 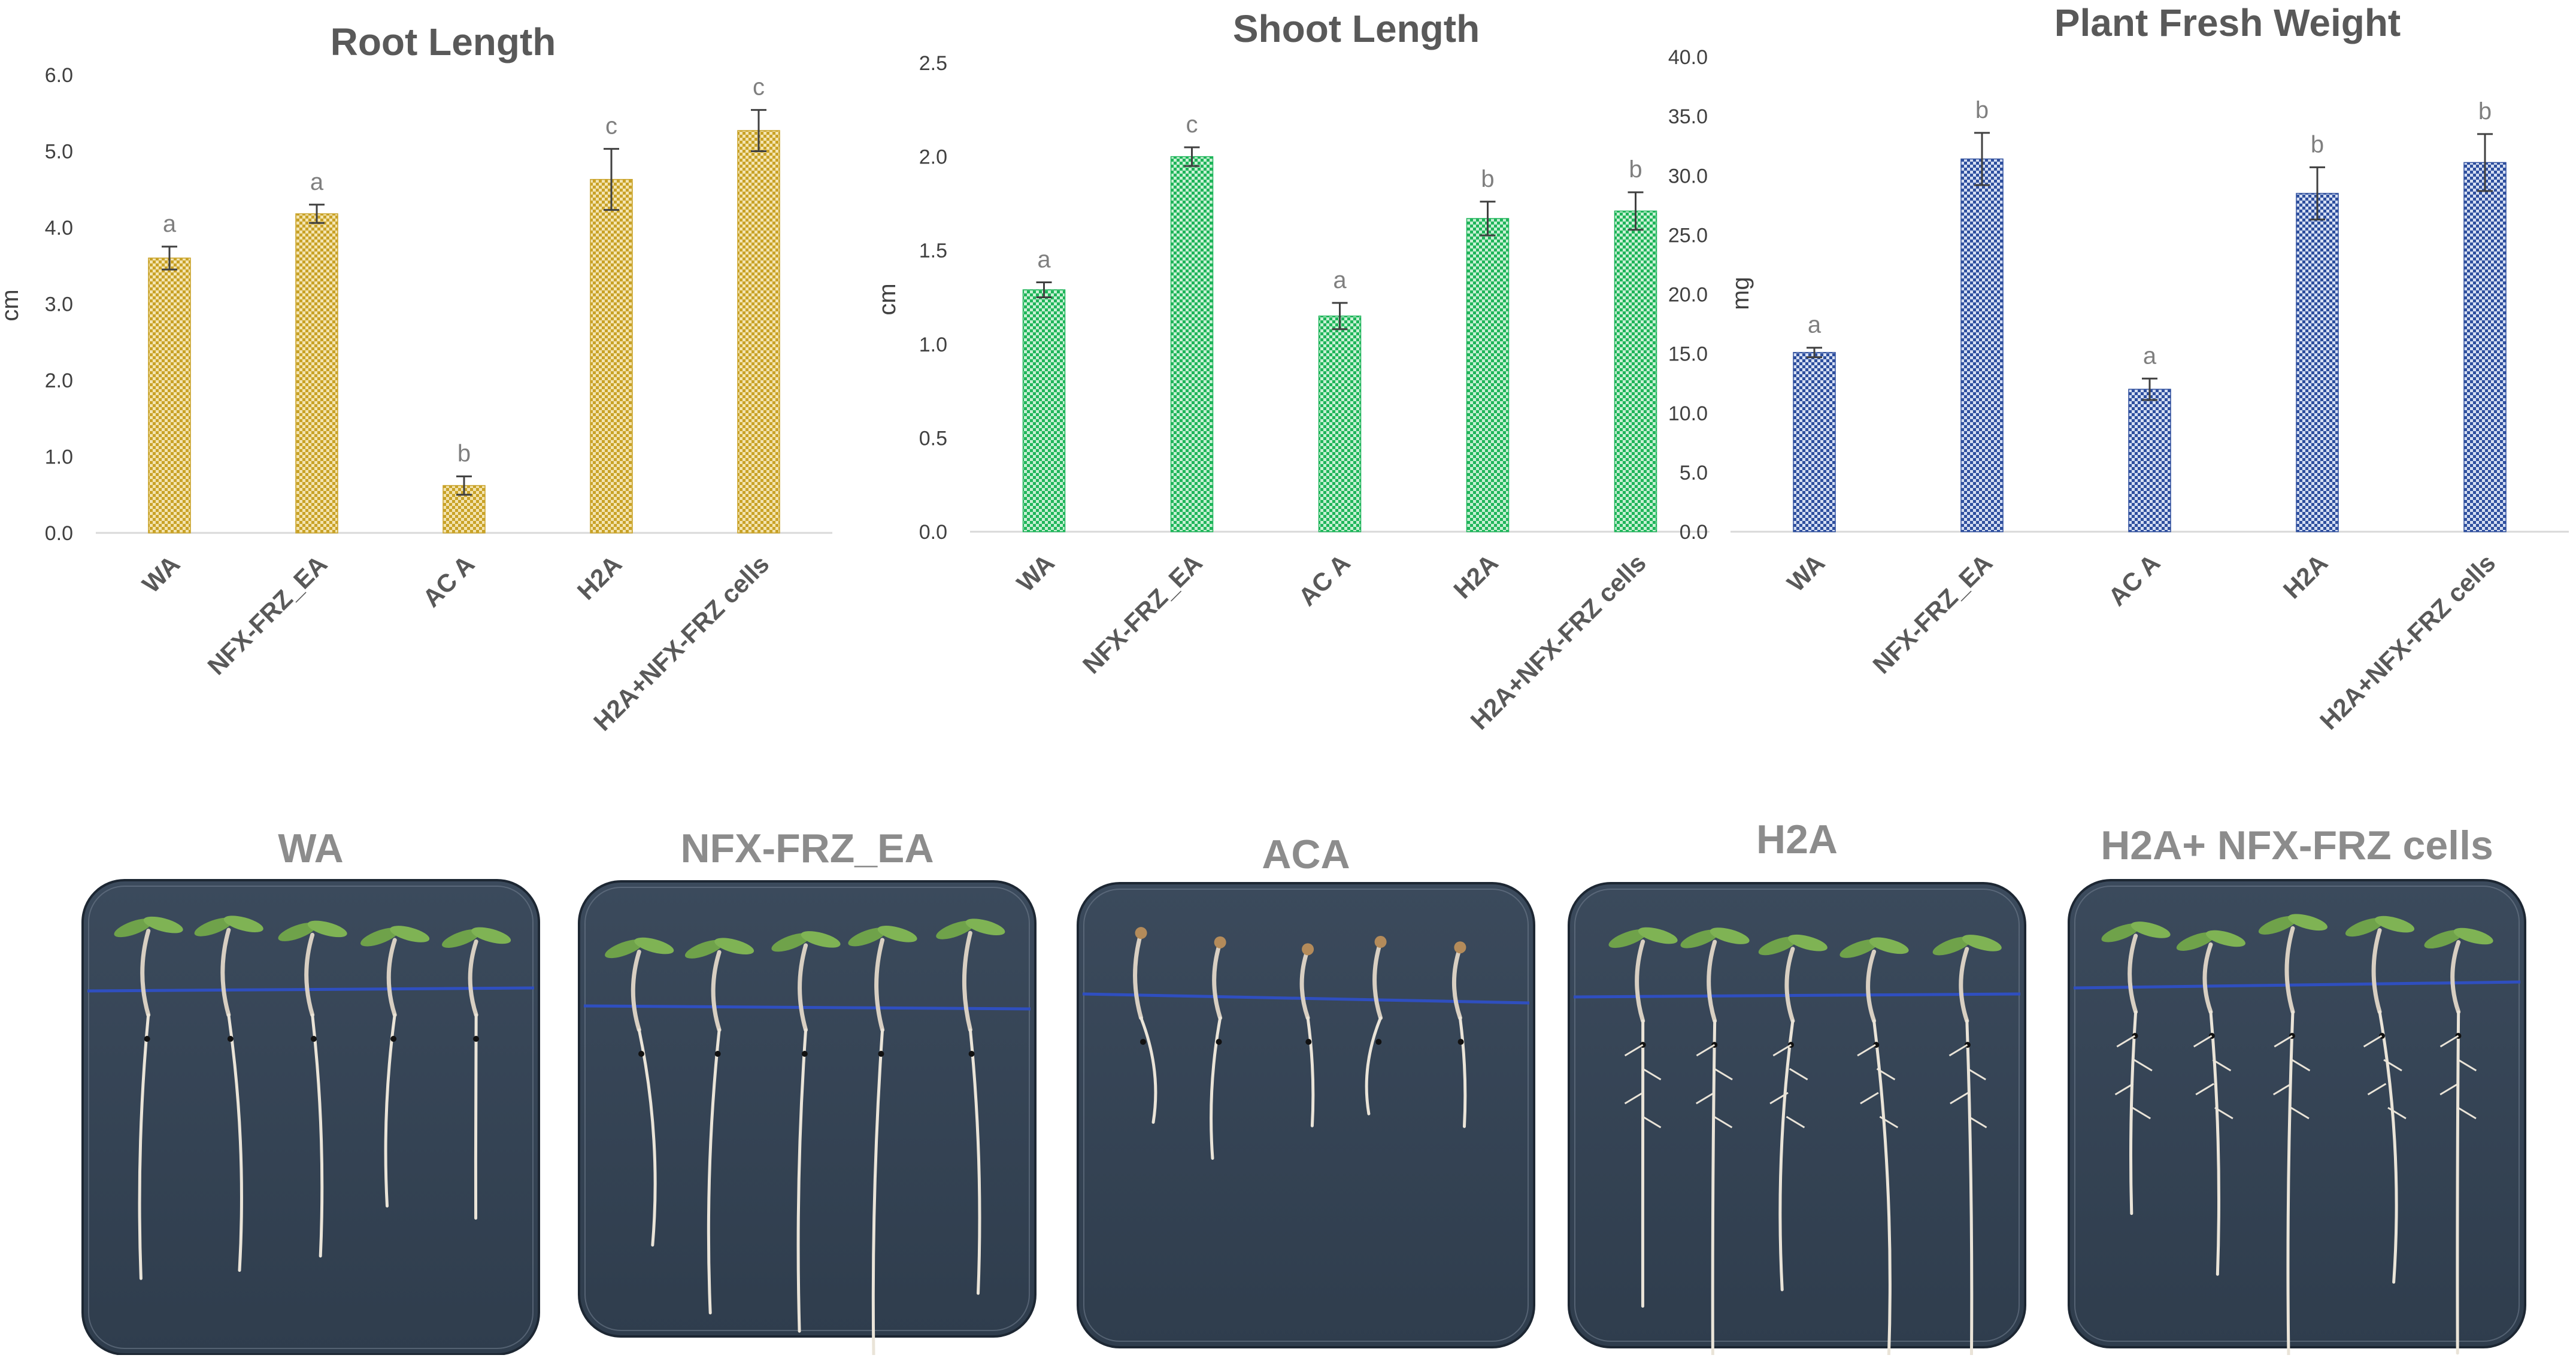 I want to click on seedling-plate-3: H2A, so click(x=1797, y=1087).